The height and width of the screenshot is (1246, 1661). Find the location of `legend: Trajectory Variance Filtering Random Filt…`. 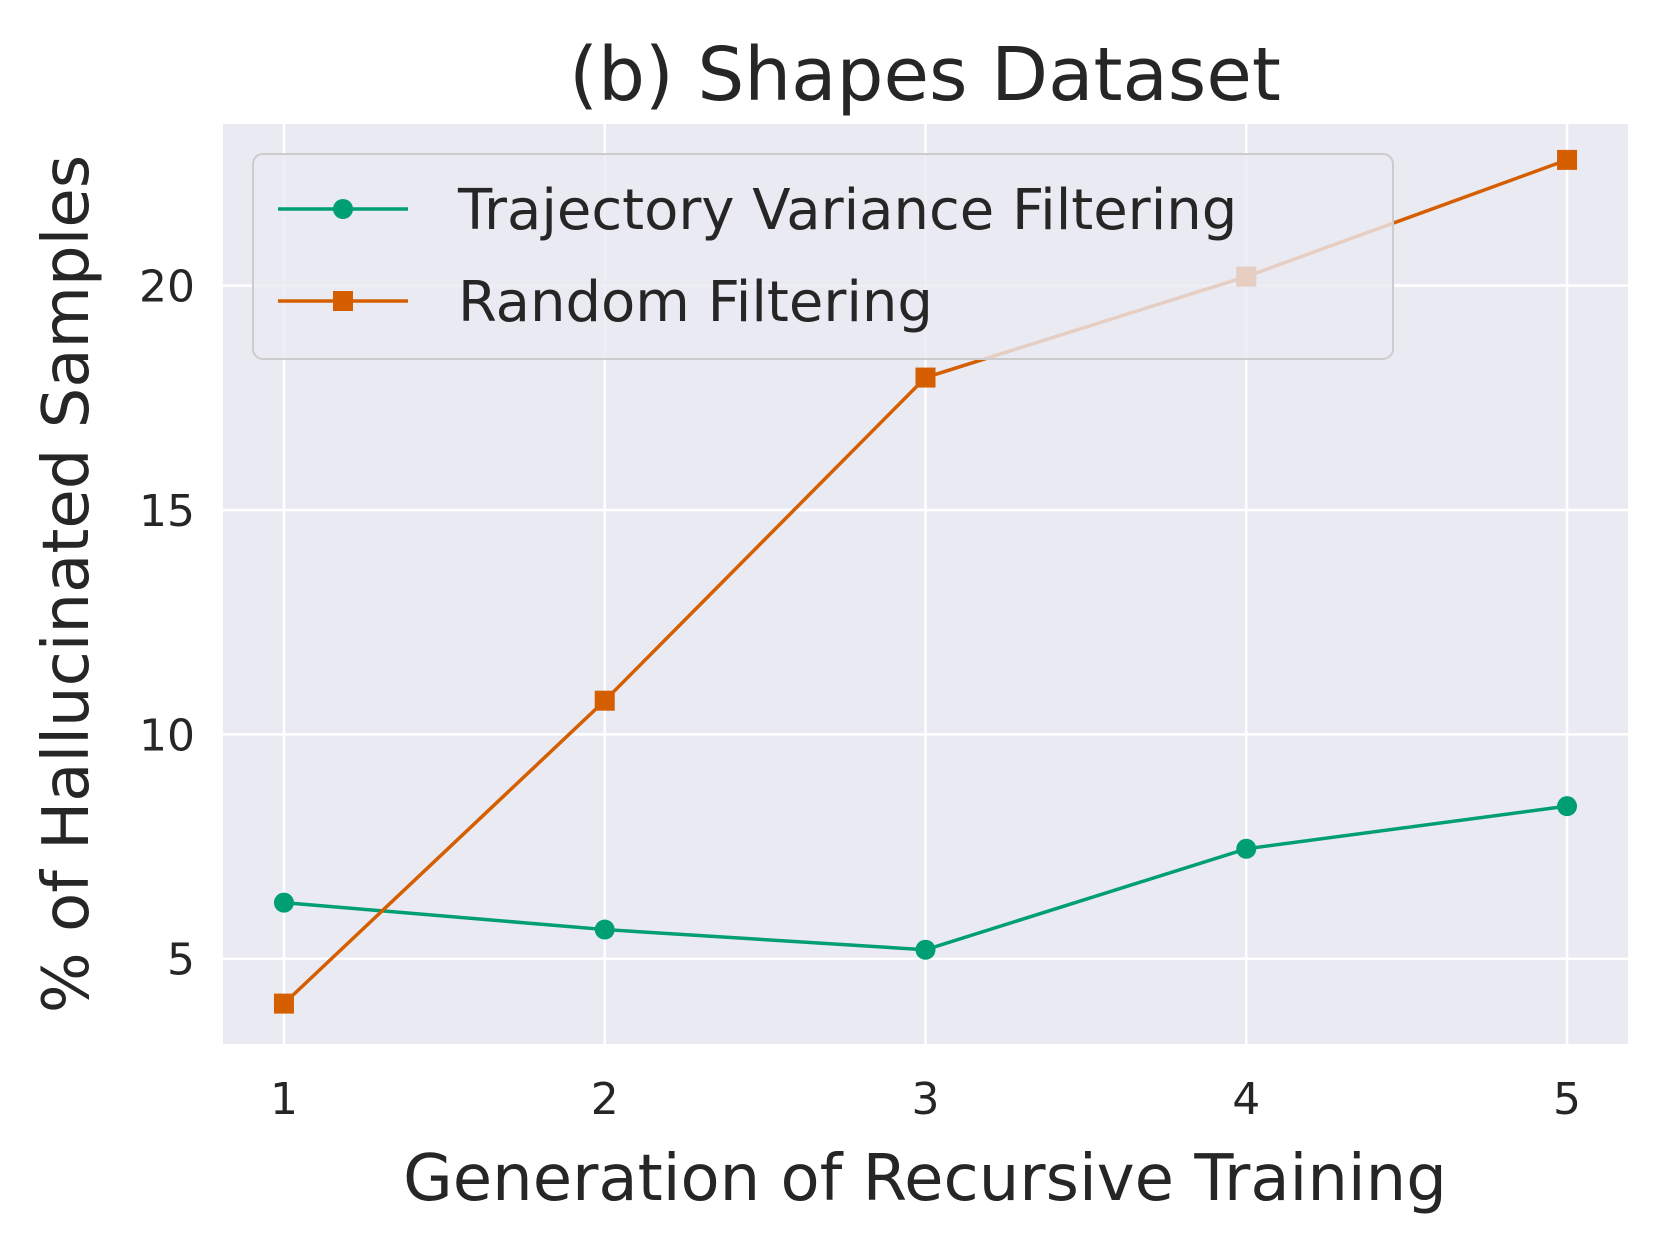

legend: Trajectory Variance Filtering Random Filt… is located at coordinates (823, 256).